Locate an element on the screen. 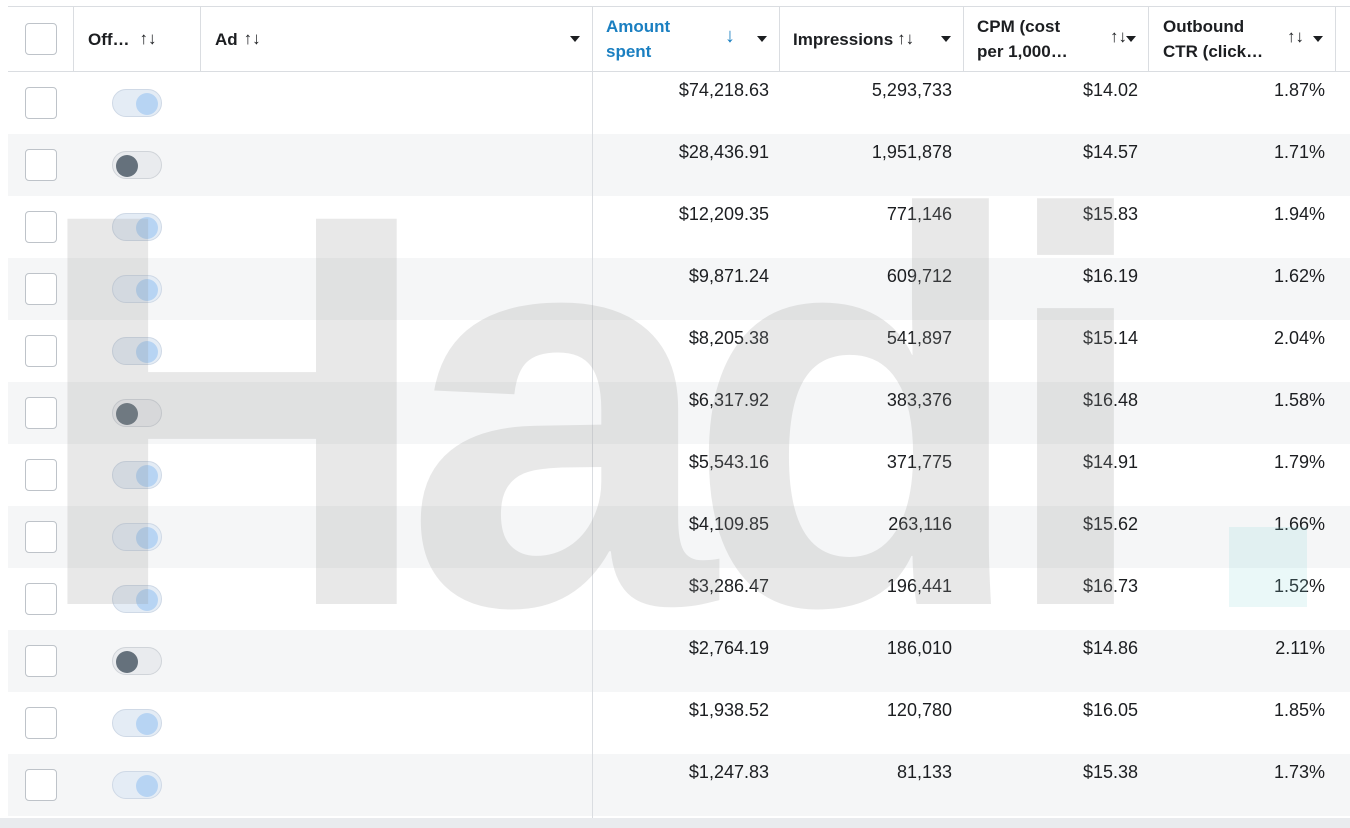 The width and height of the screenshot is (1350, 828). impressions-value: 120,780 is located at coordinates (919, 710).